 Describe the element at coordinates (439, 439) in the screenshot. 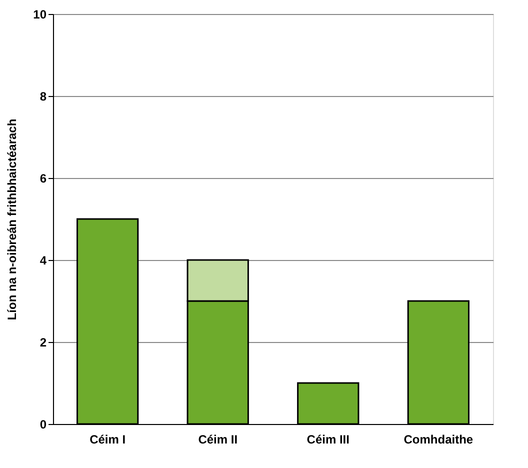

I see `x-tick-label: Comhdaithe` at that location.